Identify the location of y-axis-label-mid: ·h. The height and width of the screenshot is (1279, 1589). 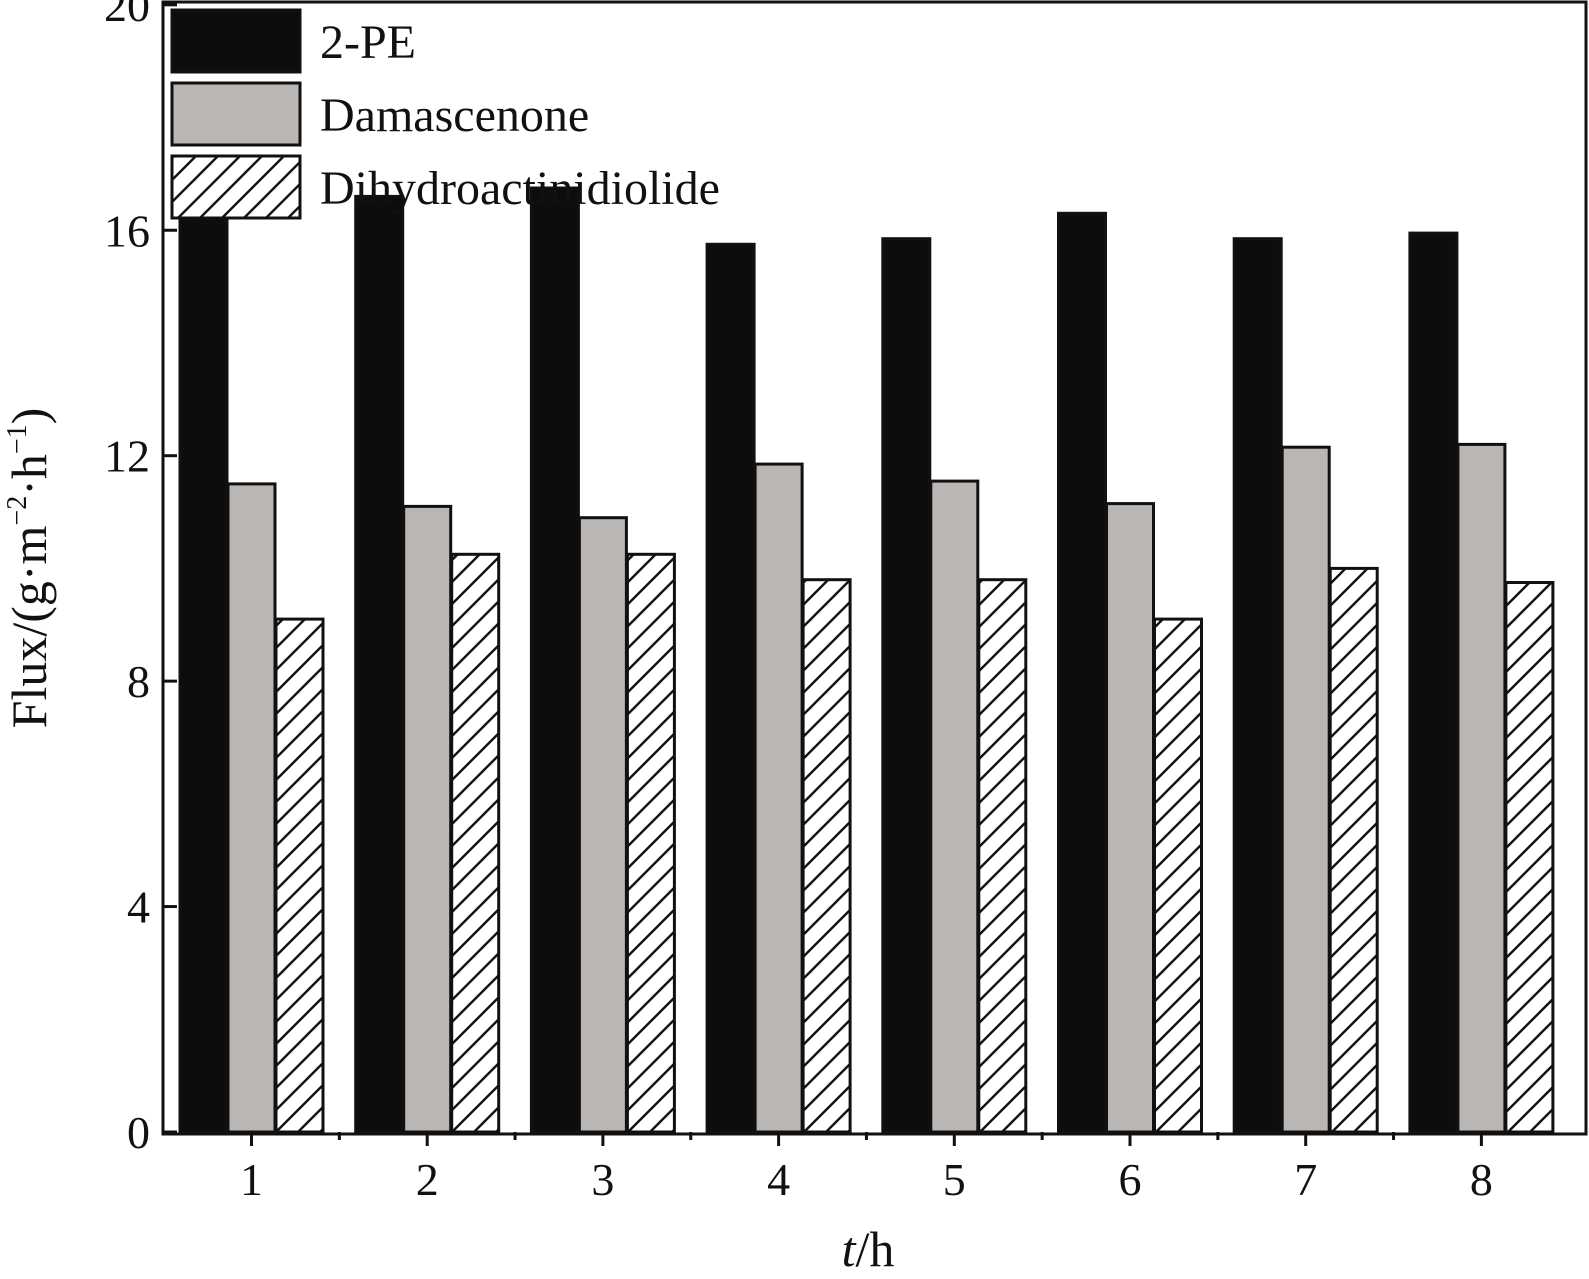
(29, 475).